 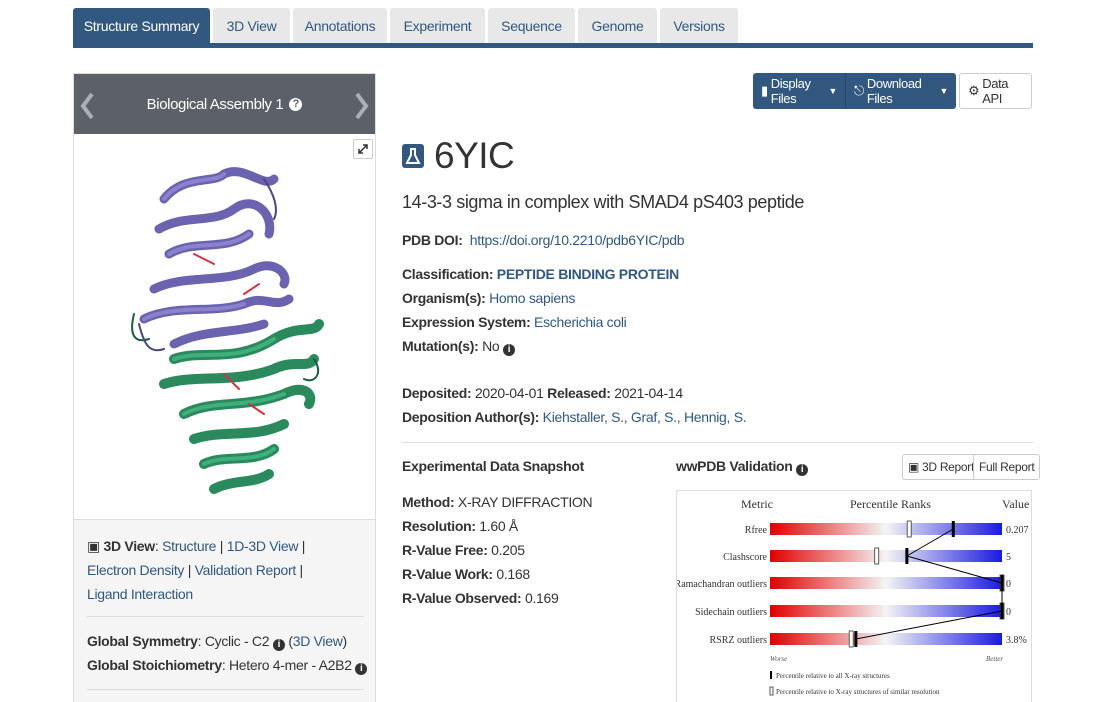 What do you see at coordinates (531, 25) in the screenshot?
I see `tab-sequence: Sequence` at bounding box center [531, 25].